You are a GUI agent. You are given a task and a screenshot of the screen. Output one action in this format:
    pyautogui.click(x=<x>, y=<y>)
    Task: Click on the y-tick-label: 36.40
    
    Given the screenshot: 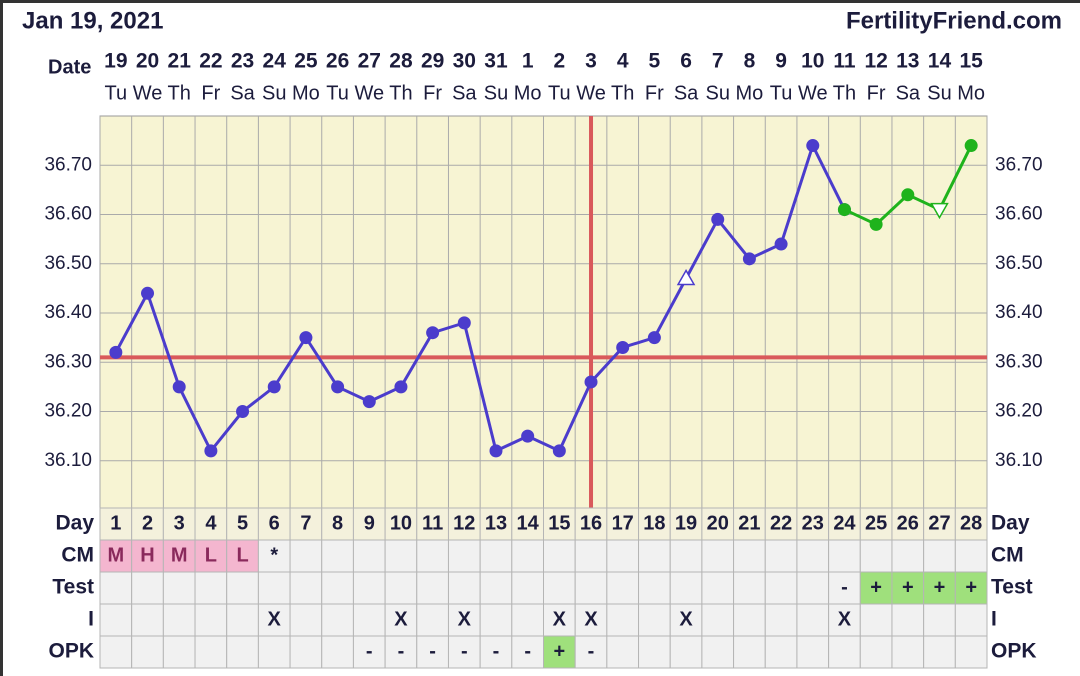 What is the action you would take?
    pyautogui.click(x=68, y=312)
    